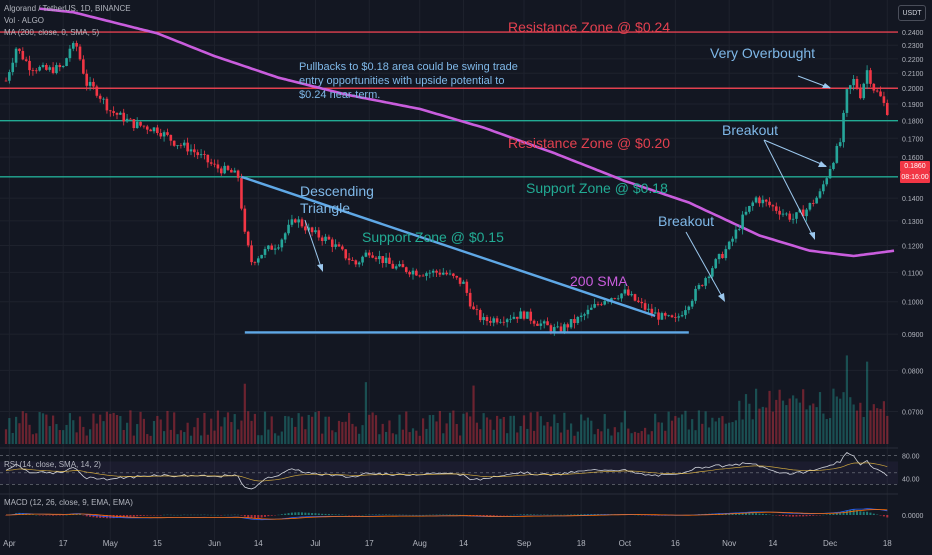  What do you see at coordinates (24, 20) in the screenshot?
I see `volume-legend: Vol · ALGO` at bounding box center [24, 20].